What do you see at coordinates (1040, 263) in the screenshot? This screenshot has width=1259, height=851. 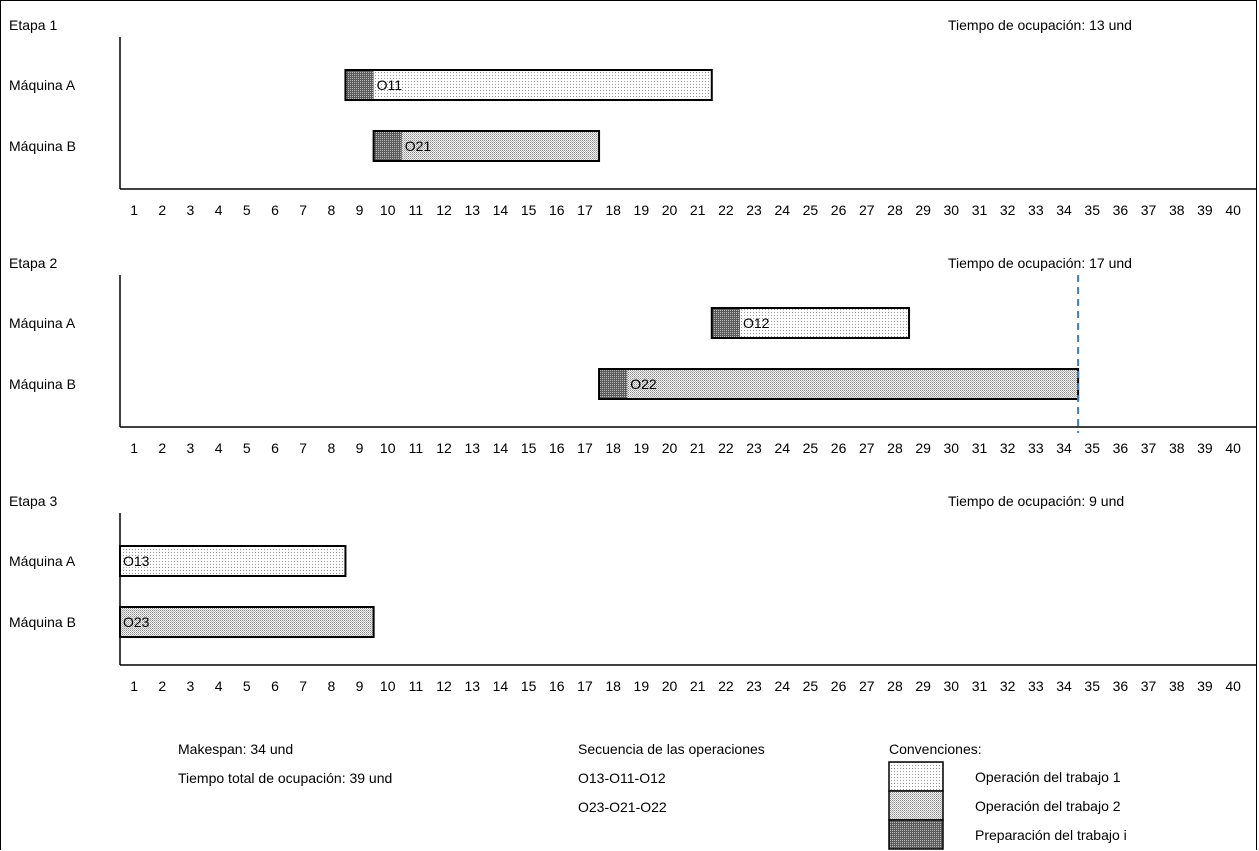 I see `stage-occupancy: Tiempo de ocupación: 17 und` at bounding box center [1040, 263].